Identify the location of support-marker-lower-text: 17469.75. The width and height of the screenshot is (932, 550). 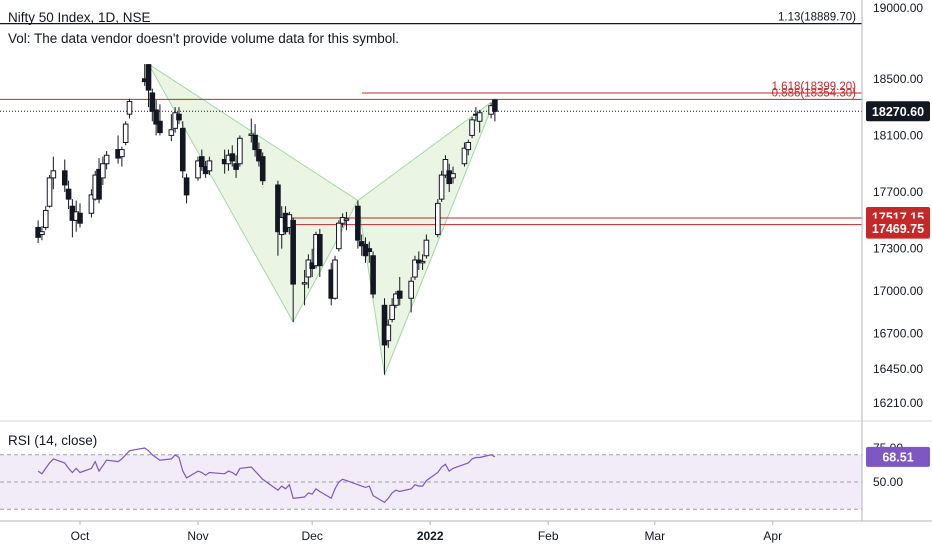
(898, 229).